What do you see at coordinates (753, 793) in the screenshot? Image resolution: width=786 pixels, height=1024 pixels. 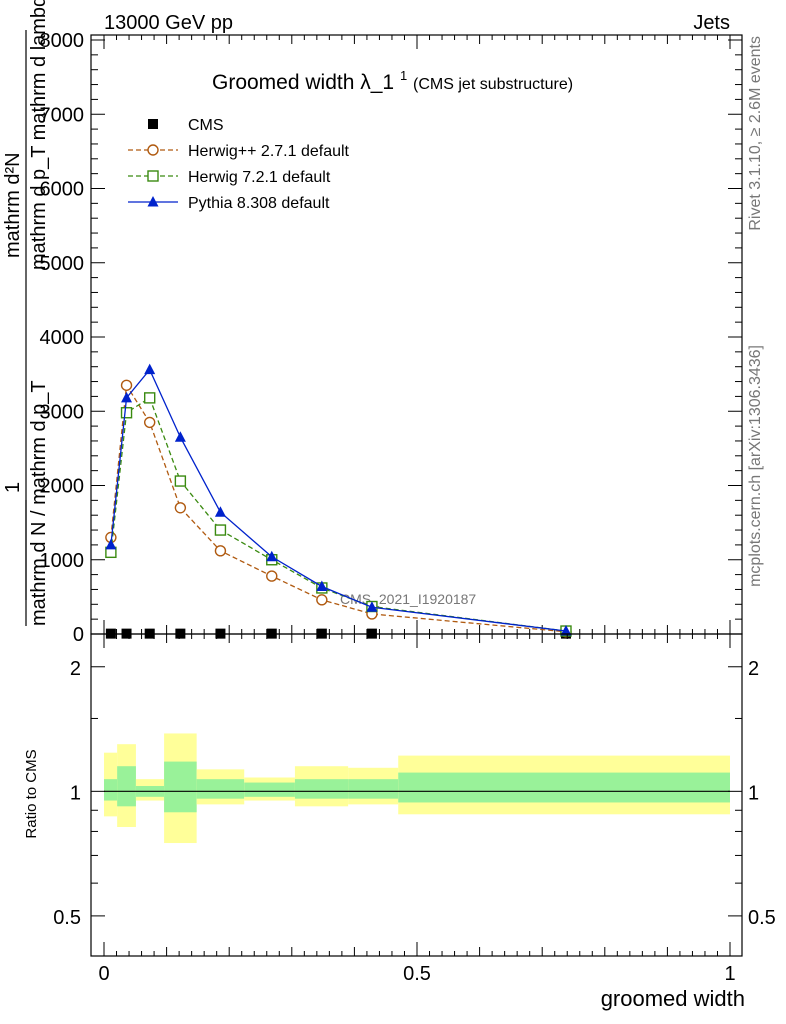 I see `ratio-y-tick-label-right: 1` at bounding box center [753, 793].